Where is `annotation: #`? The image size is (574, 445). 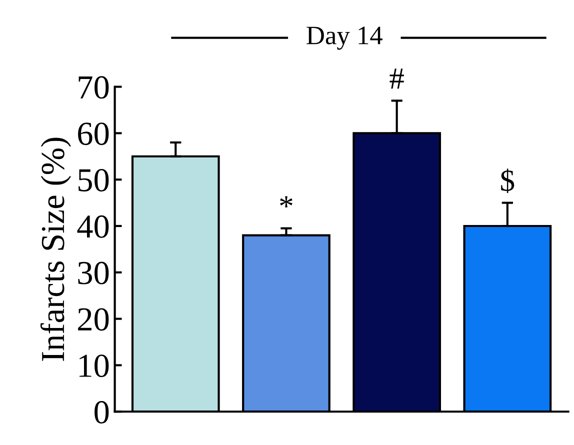
annotation: # is located at coordinates (397, 78).